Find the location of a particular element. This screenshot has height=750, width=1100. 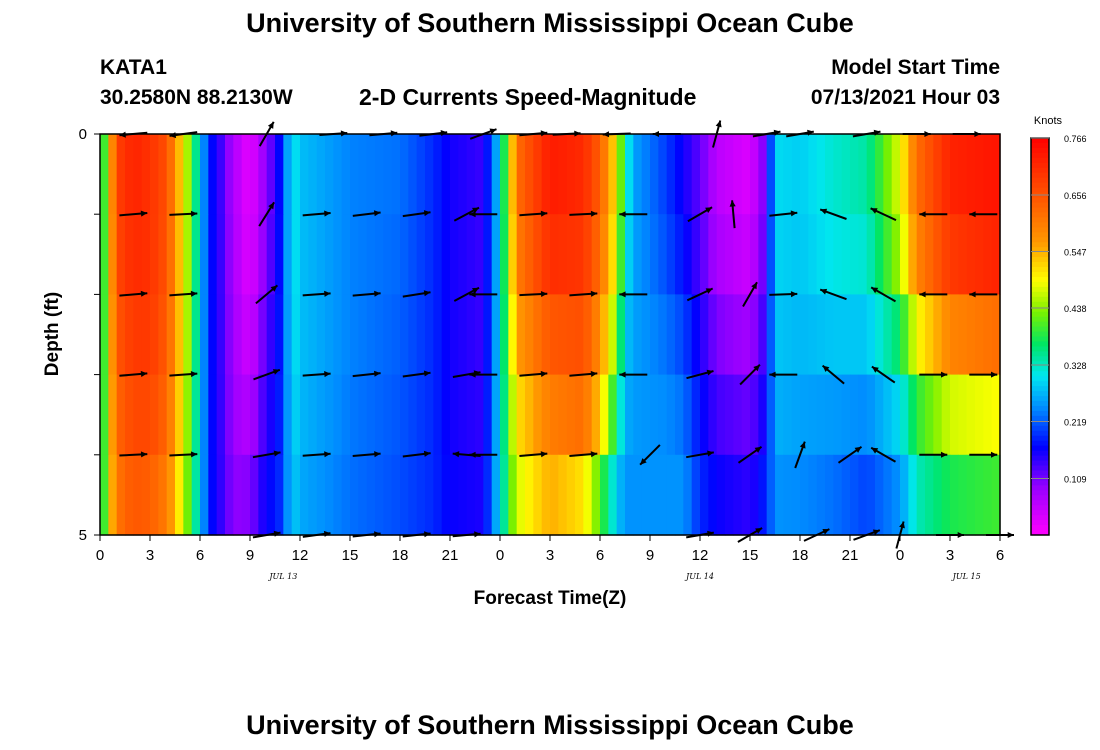

colorbar-tick-label: 0.766 is located at coordinates (1075, 139).